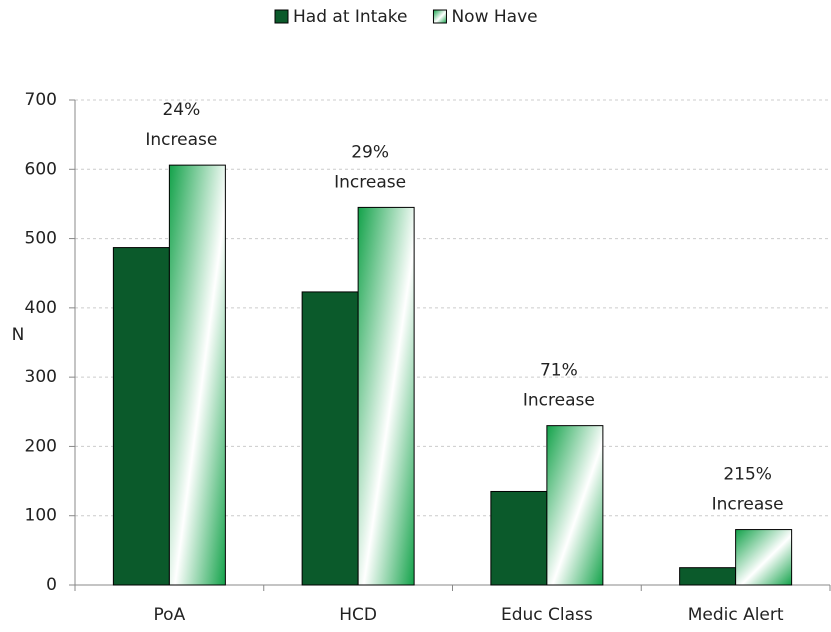  I want to click on annotation: 24%, so click(181, 110).